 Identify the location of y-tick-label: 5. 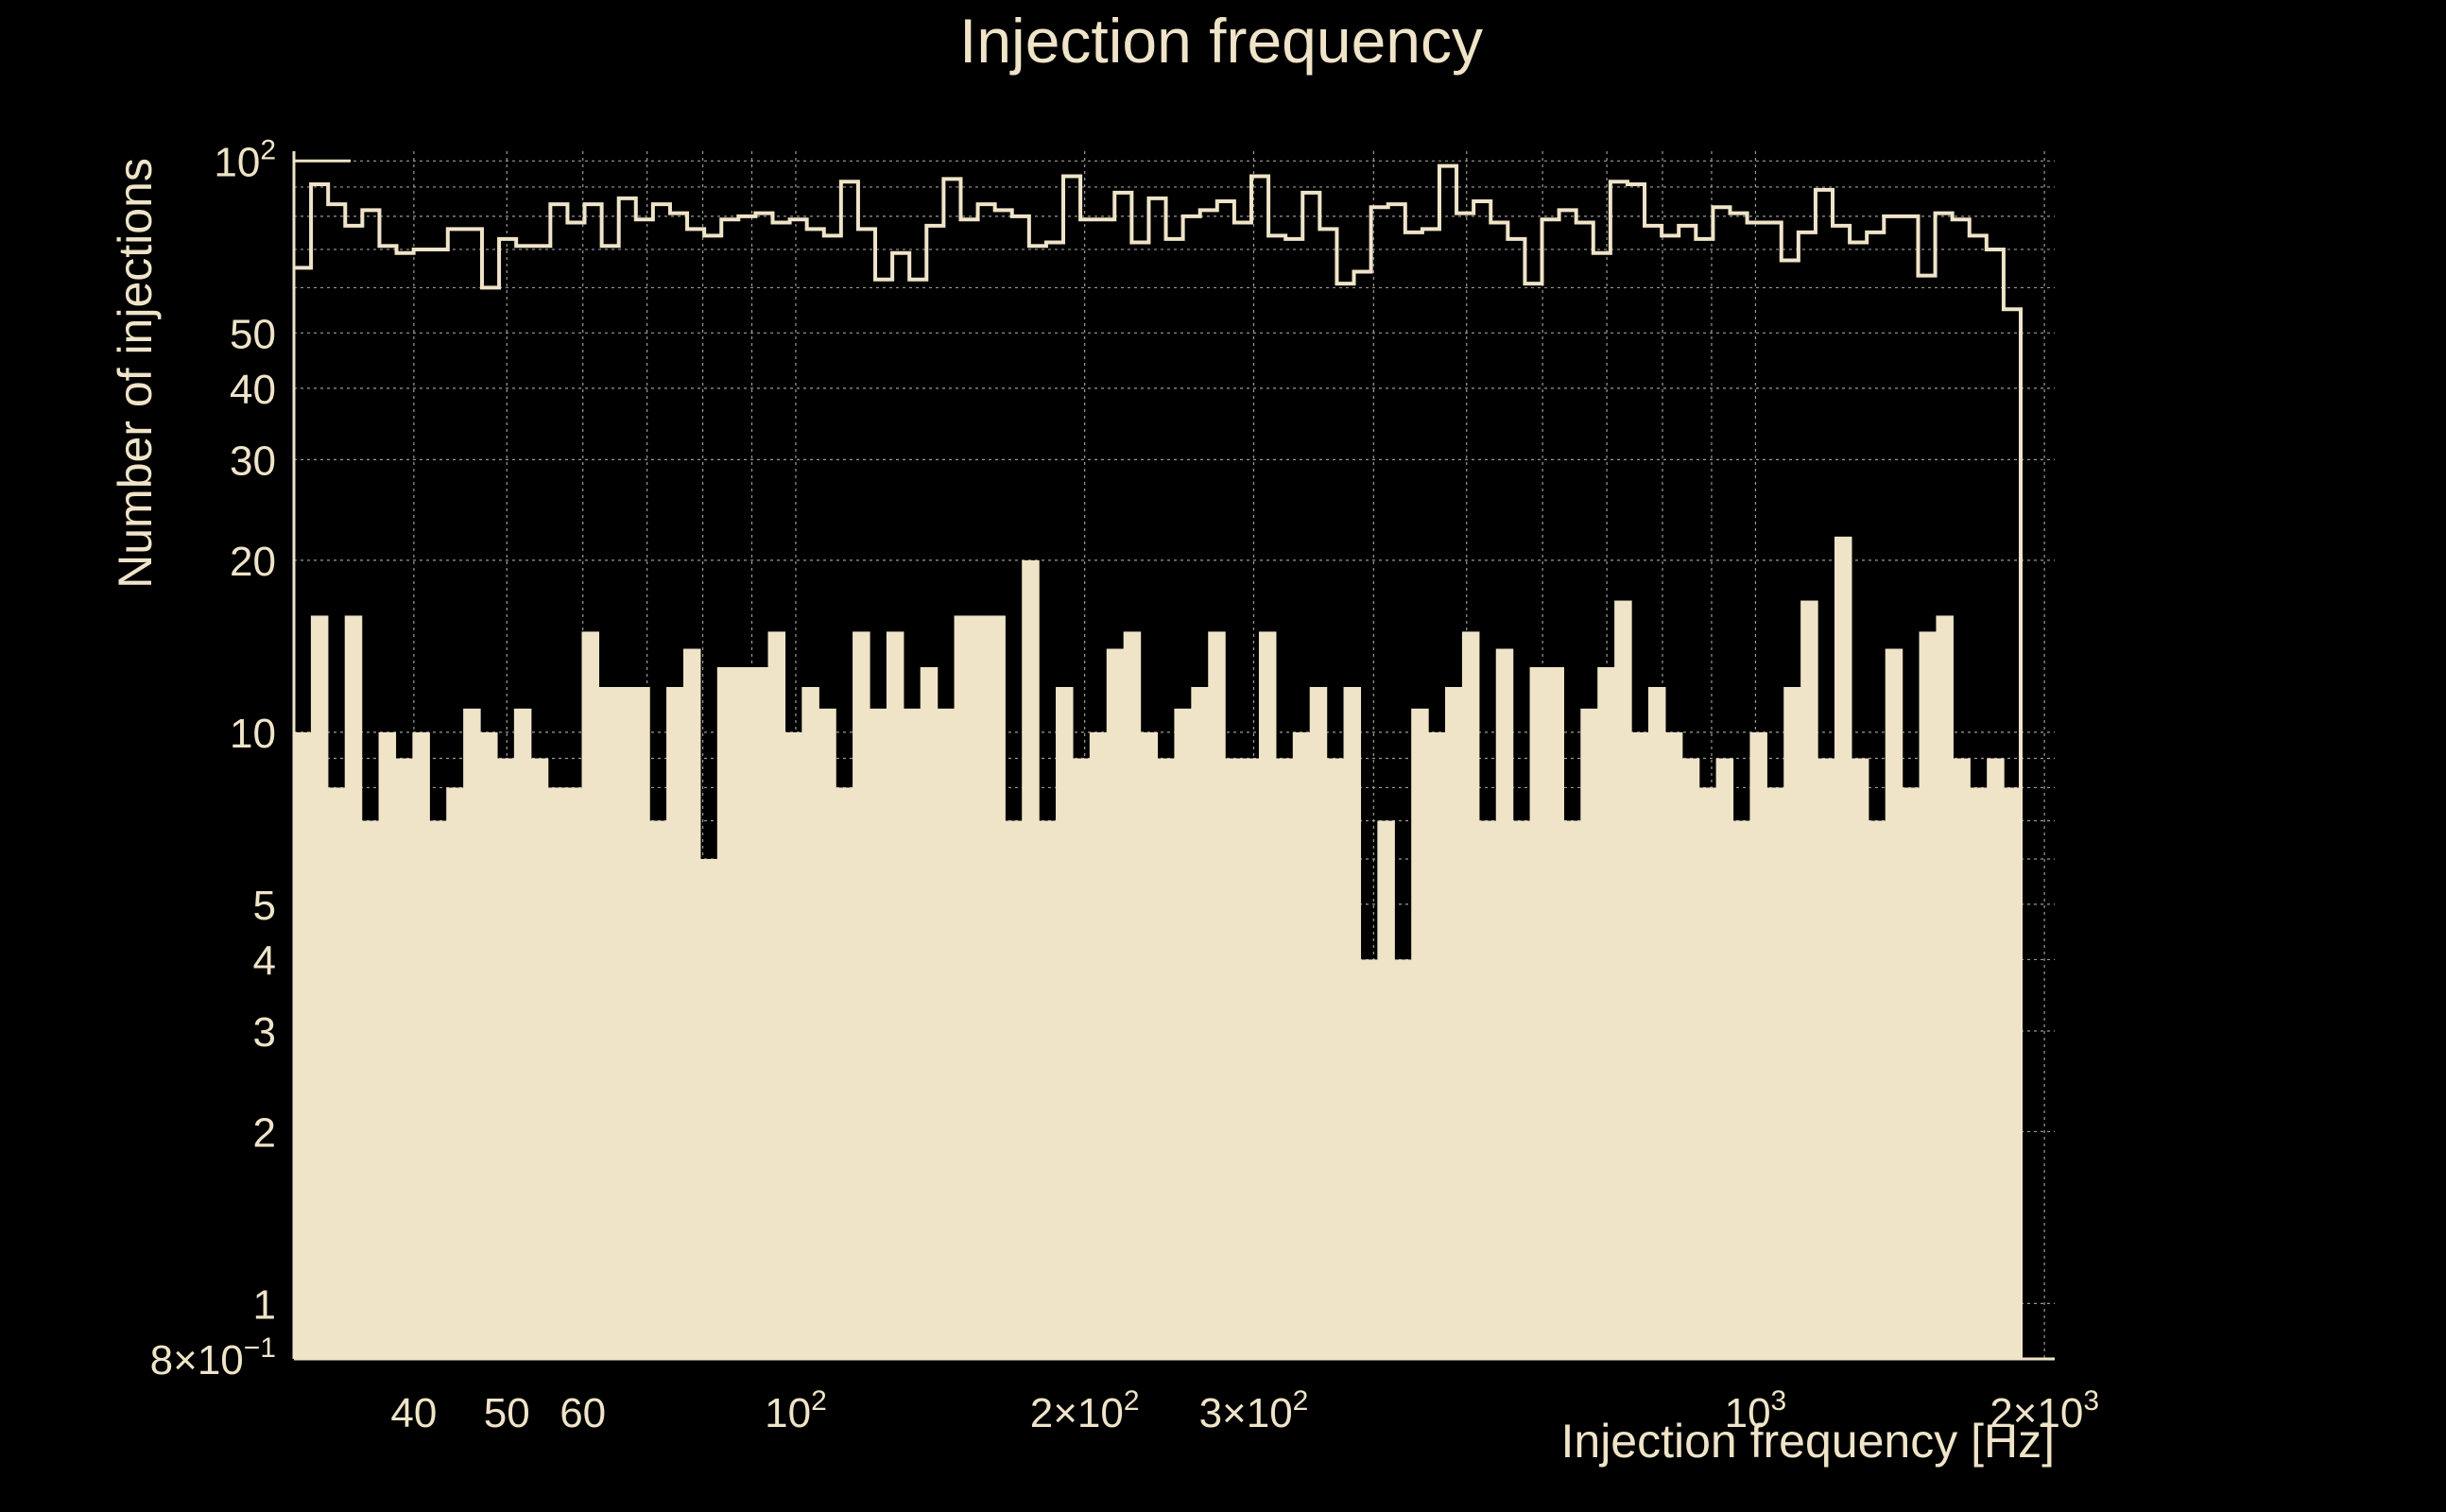
(264, 906).